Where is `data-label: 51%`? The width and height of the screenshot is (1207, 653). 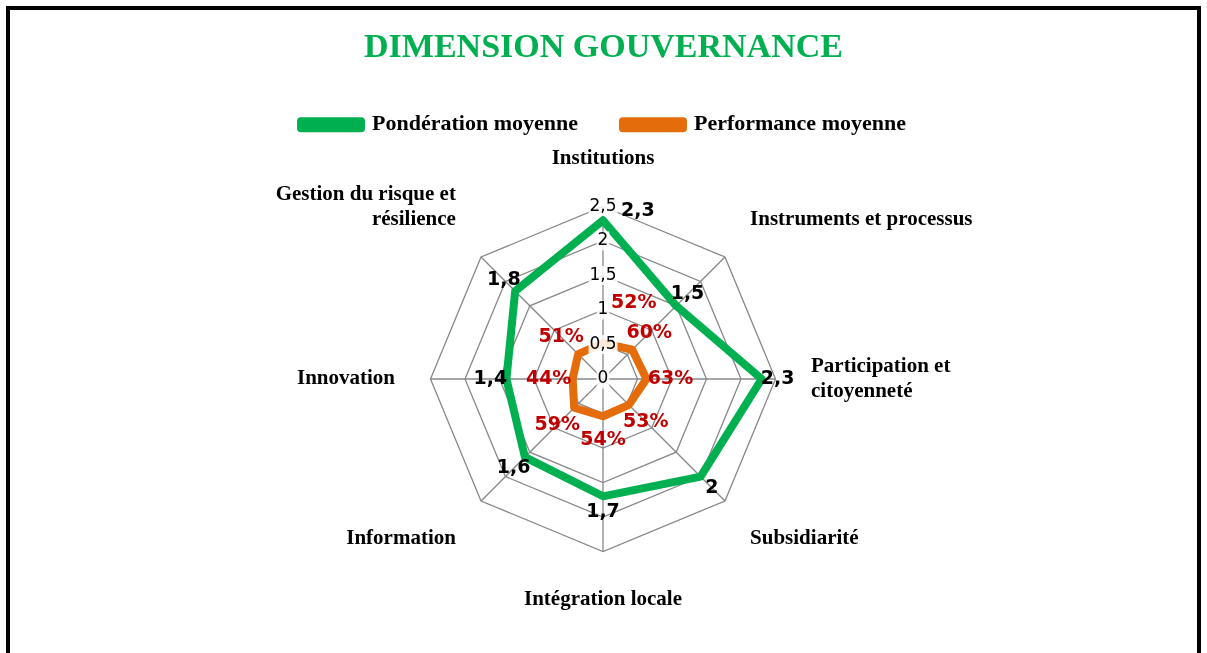 data-label: 51% is located at coordinates (561, 335).